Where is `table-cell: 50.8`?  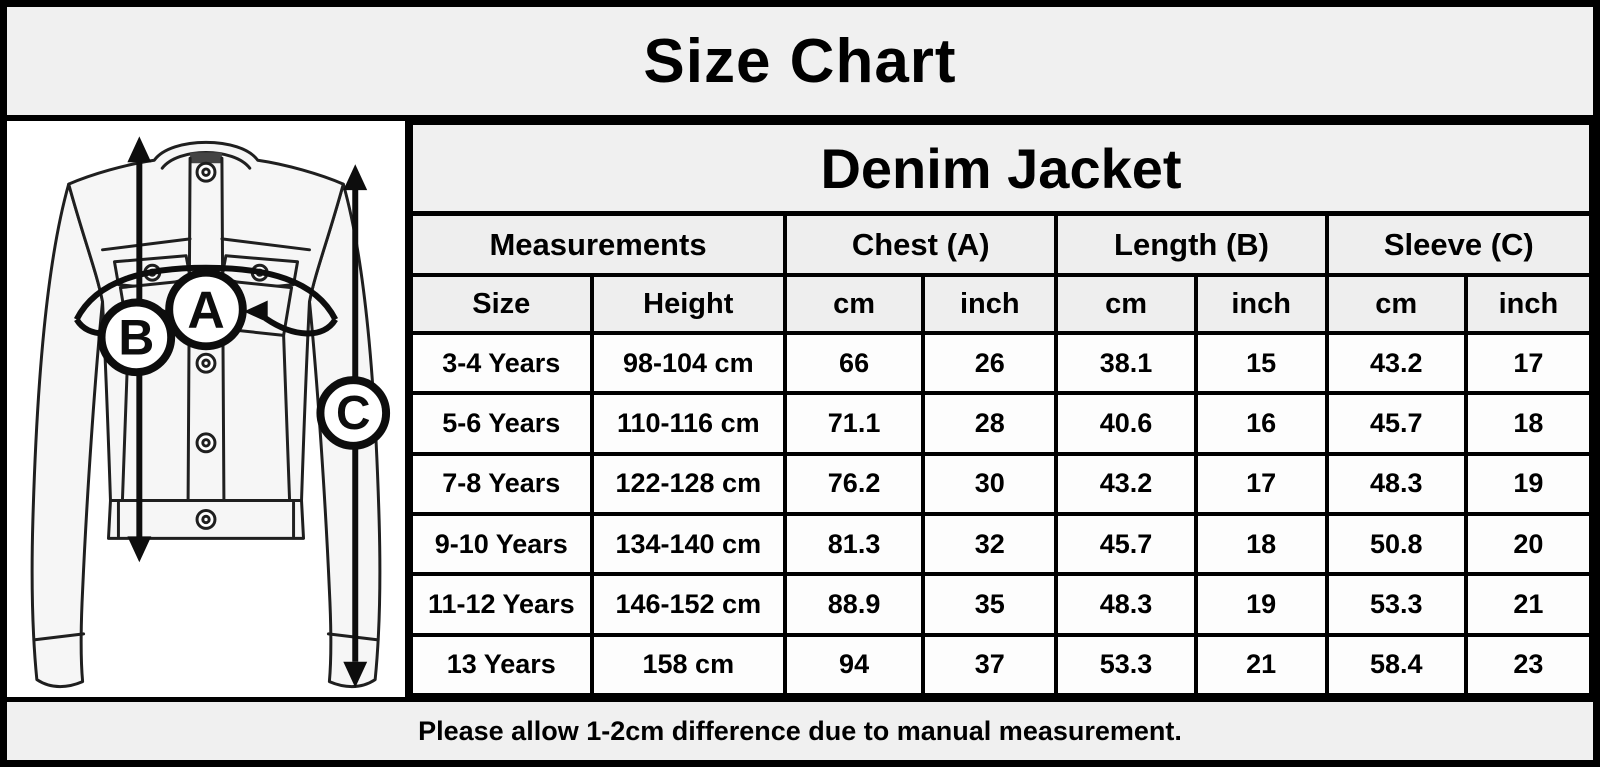 table-cell: 50.8 is located at coordinates (1396, 544).